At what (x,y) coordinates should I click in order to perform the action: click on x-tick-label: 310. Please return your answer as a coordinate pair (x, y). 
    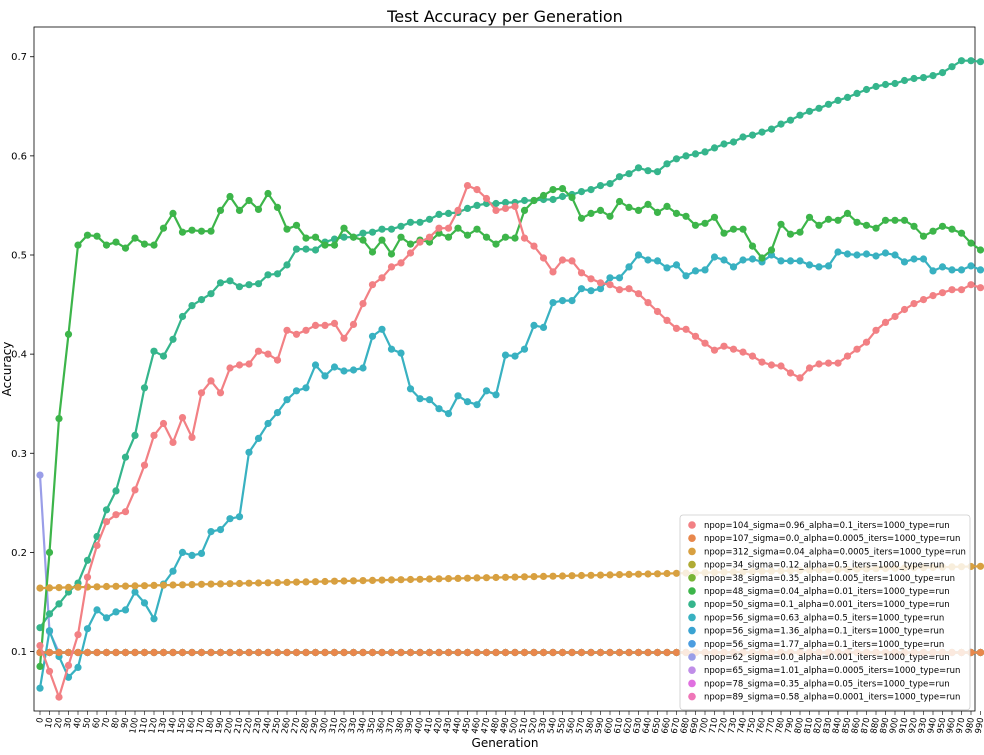
    Looking at the image, I should click on (334, 726).